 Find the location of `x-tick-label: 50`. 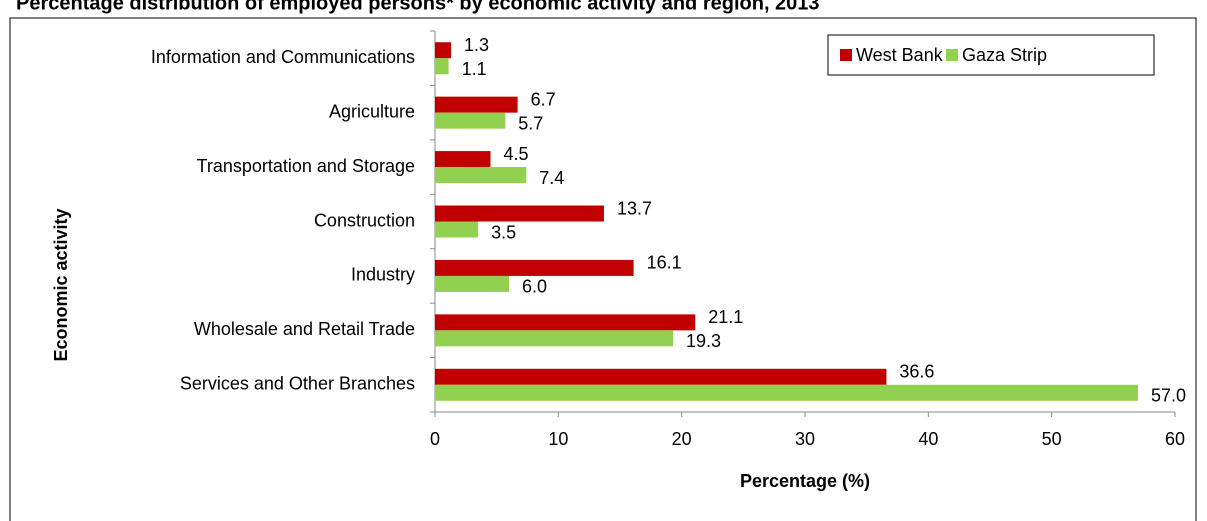

x-tick-label: 50 is located at coordinates (1052, 439).